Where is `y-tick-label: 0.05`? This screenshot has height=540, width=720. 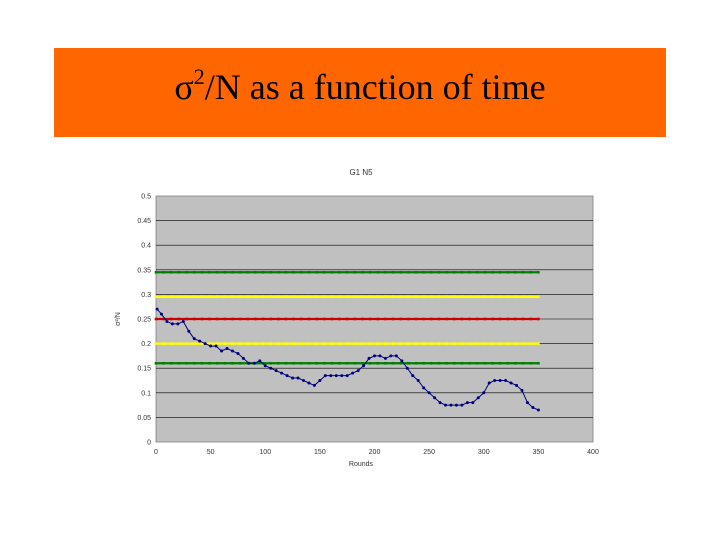
y-tick-label: 0.05 is located at coordinates (144, 418).